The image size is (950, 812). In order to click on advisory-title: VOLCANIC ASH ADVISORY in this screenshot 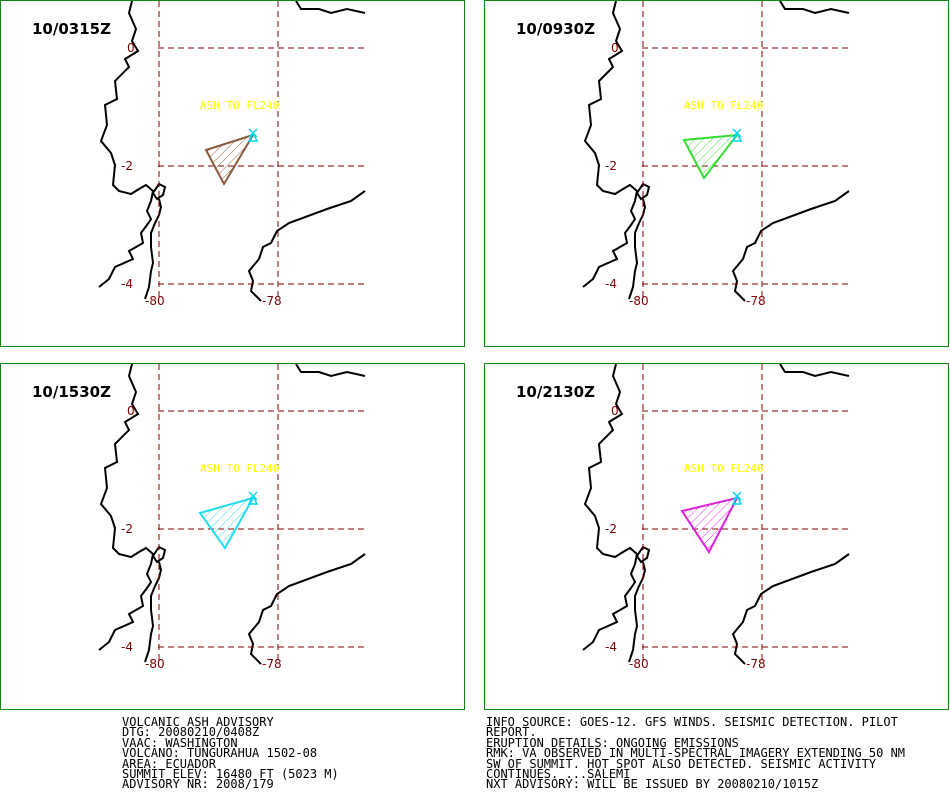, I will do `click(198, 722)`.